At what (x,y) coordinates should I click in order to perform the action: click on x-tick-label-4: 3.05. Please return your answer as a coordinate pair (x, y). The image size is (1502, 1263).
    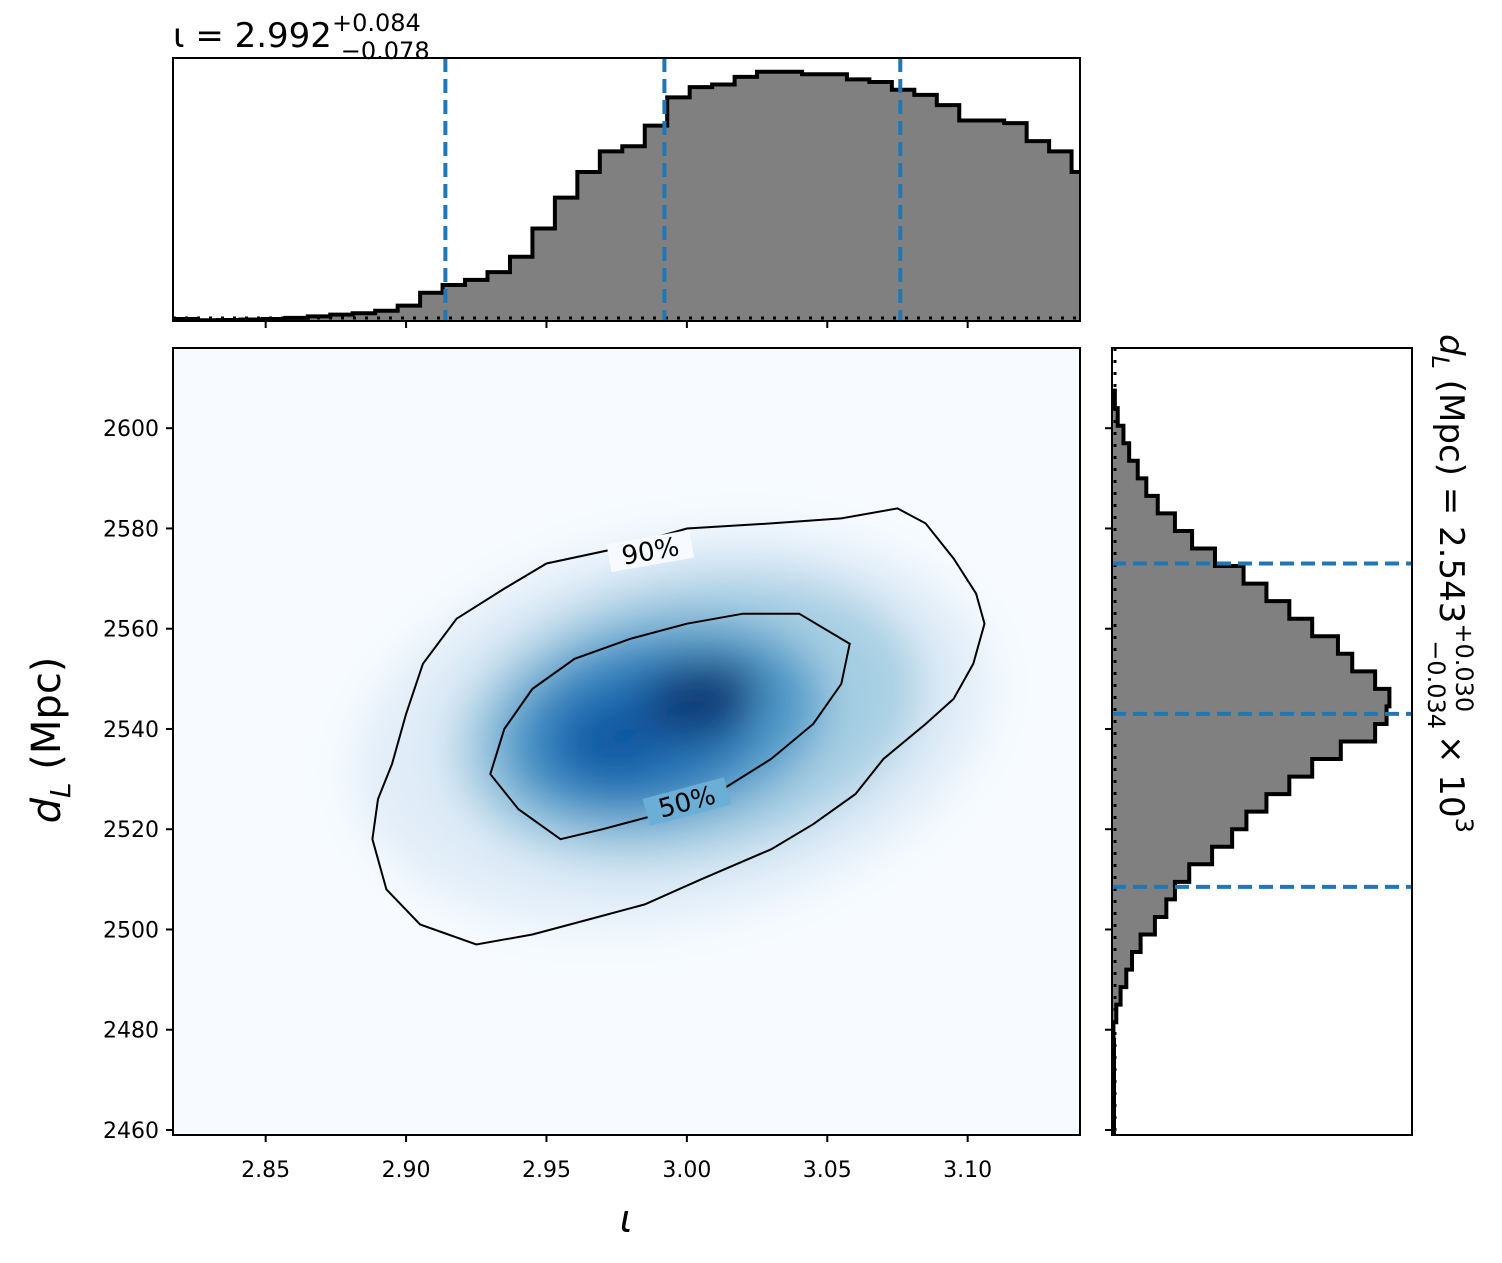
    Looking at the image, I should click on (827, 1170).